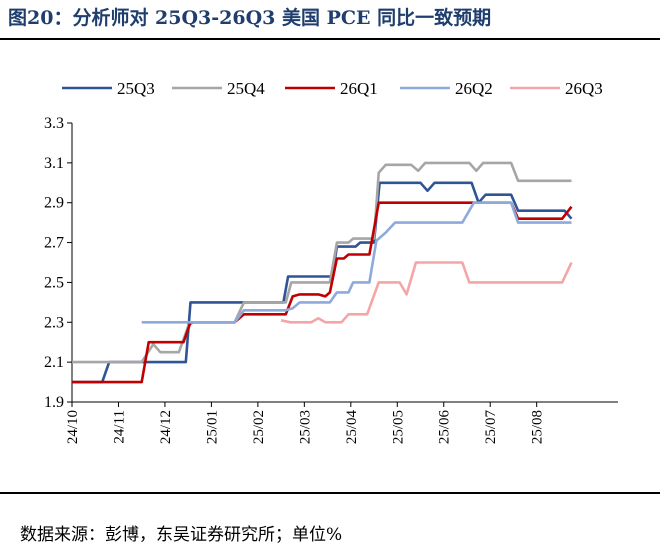 This screenshot has width=660, height=555. What do you see at coordinates (398, 427) in the screenshot?
I see `x-tick-label: 25/05` at bounding box center [398, 427].